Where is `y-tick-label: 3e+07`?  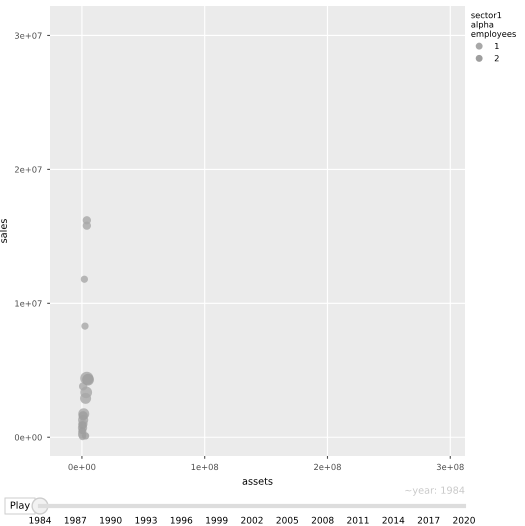
y-tick-label: 3e+07 is located at coordinates (28, 35).